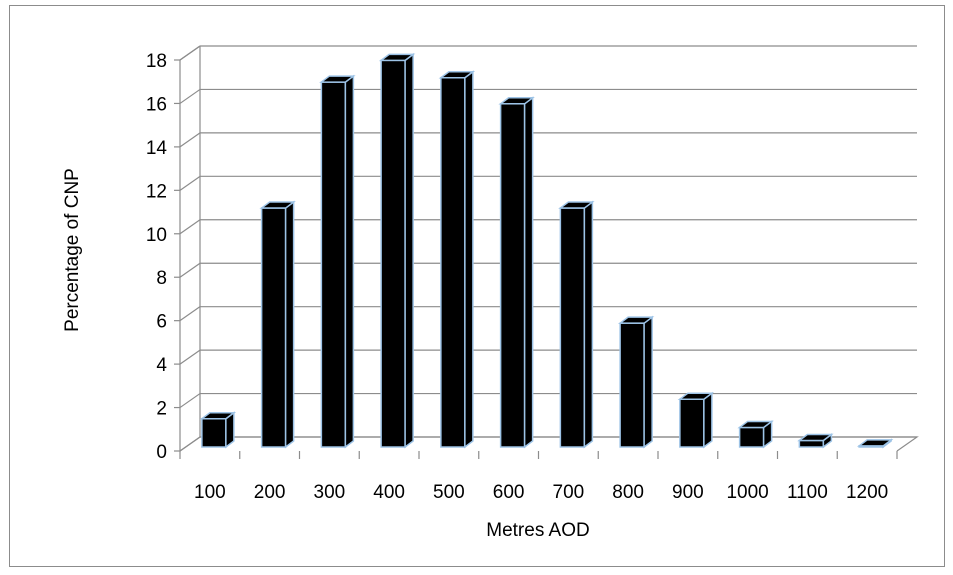 The width and height of the screenshot is (953, 575). What do you see at coordinates (541, 492) in the screenshot?
I see `x-tick-labels: 100 200 300 400 500 600 700 800 900 1000 1100 1200` at bounding box center [541, 492].